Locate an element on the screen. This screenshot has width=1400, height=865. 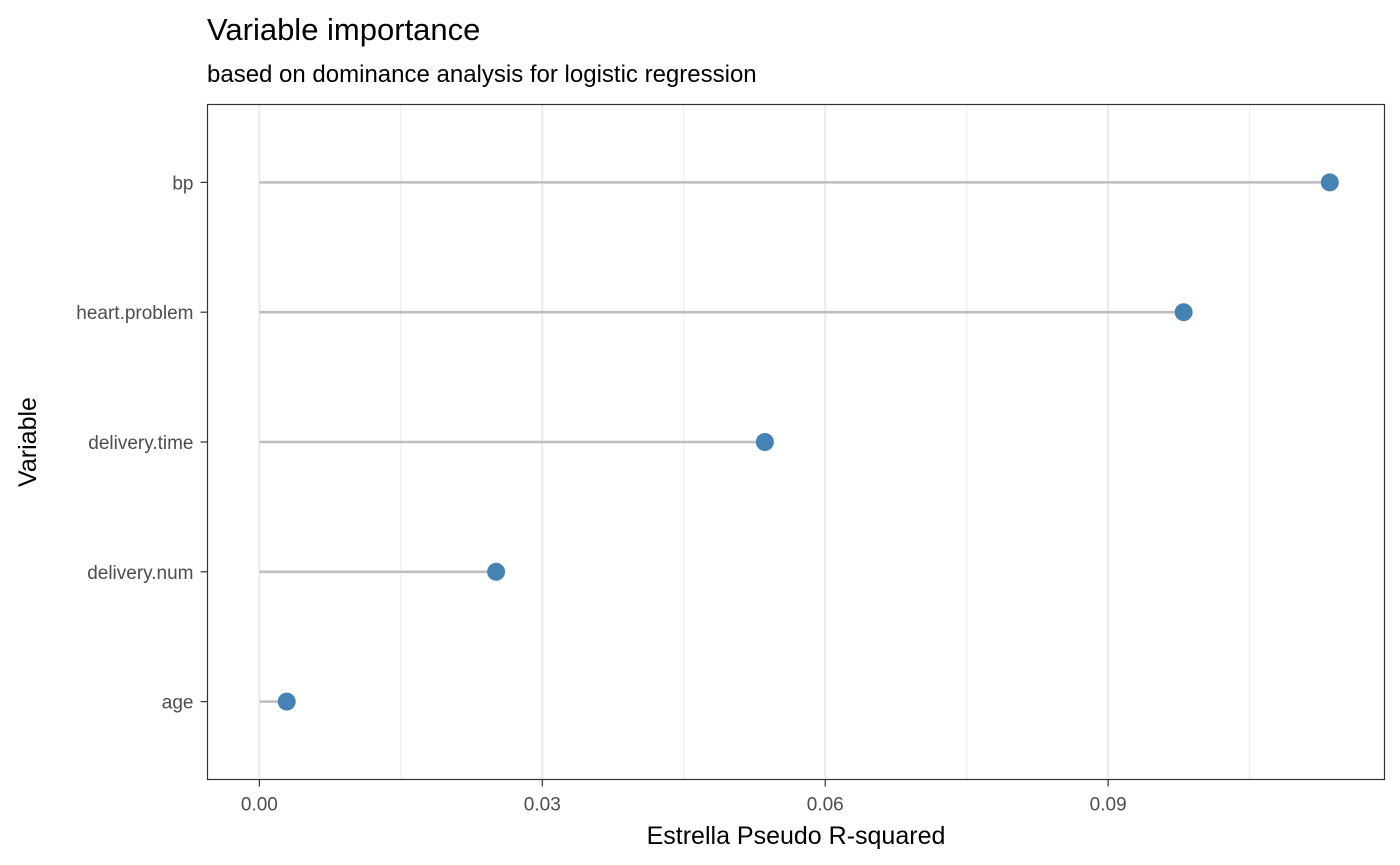
y-tick-label: age is located at coordinates (178, 703).